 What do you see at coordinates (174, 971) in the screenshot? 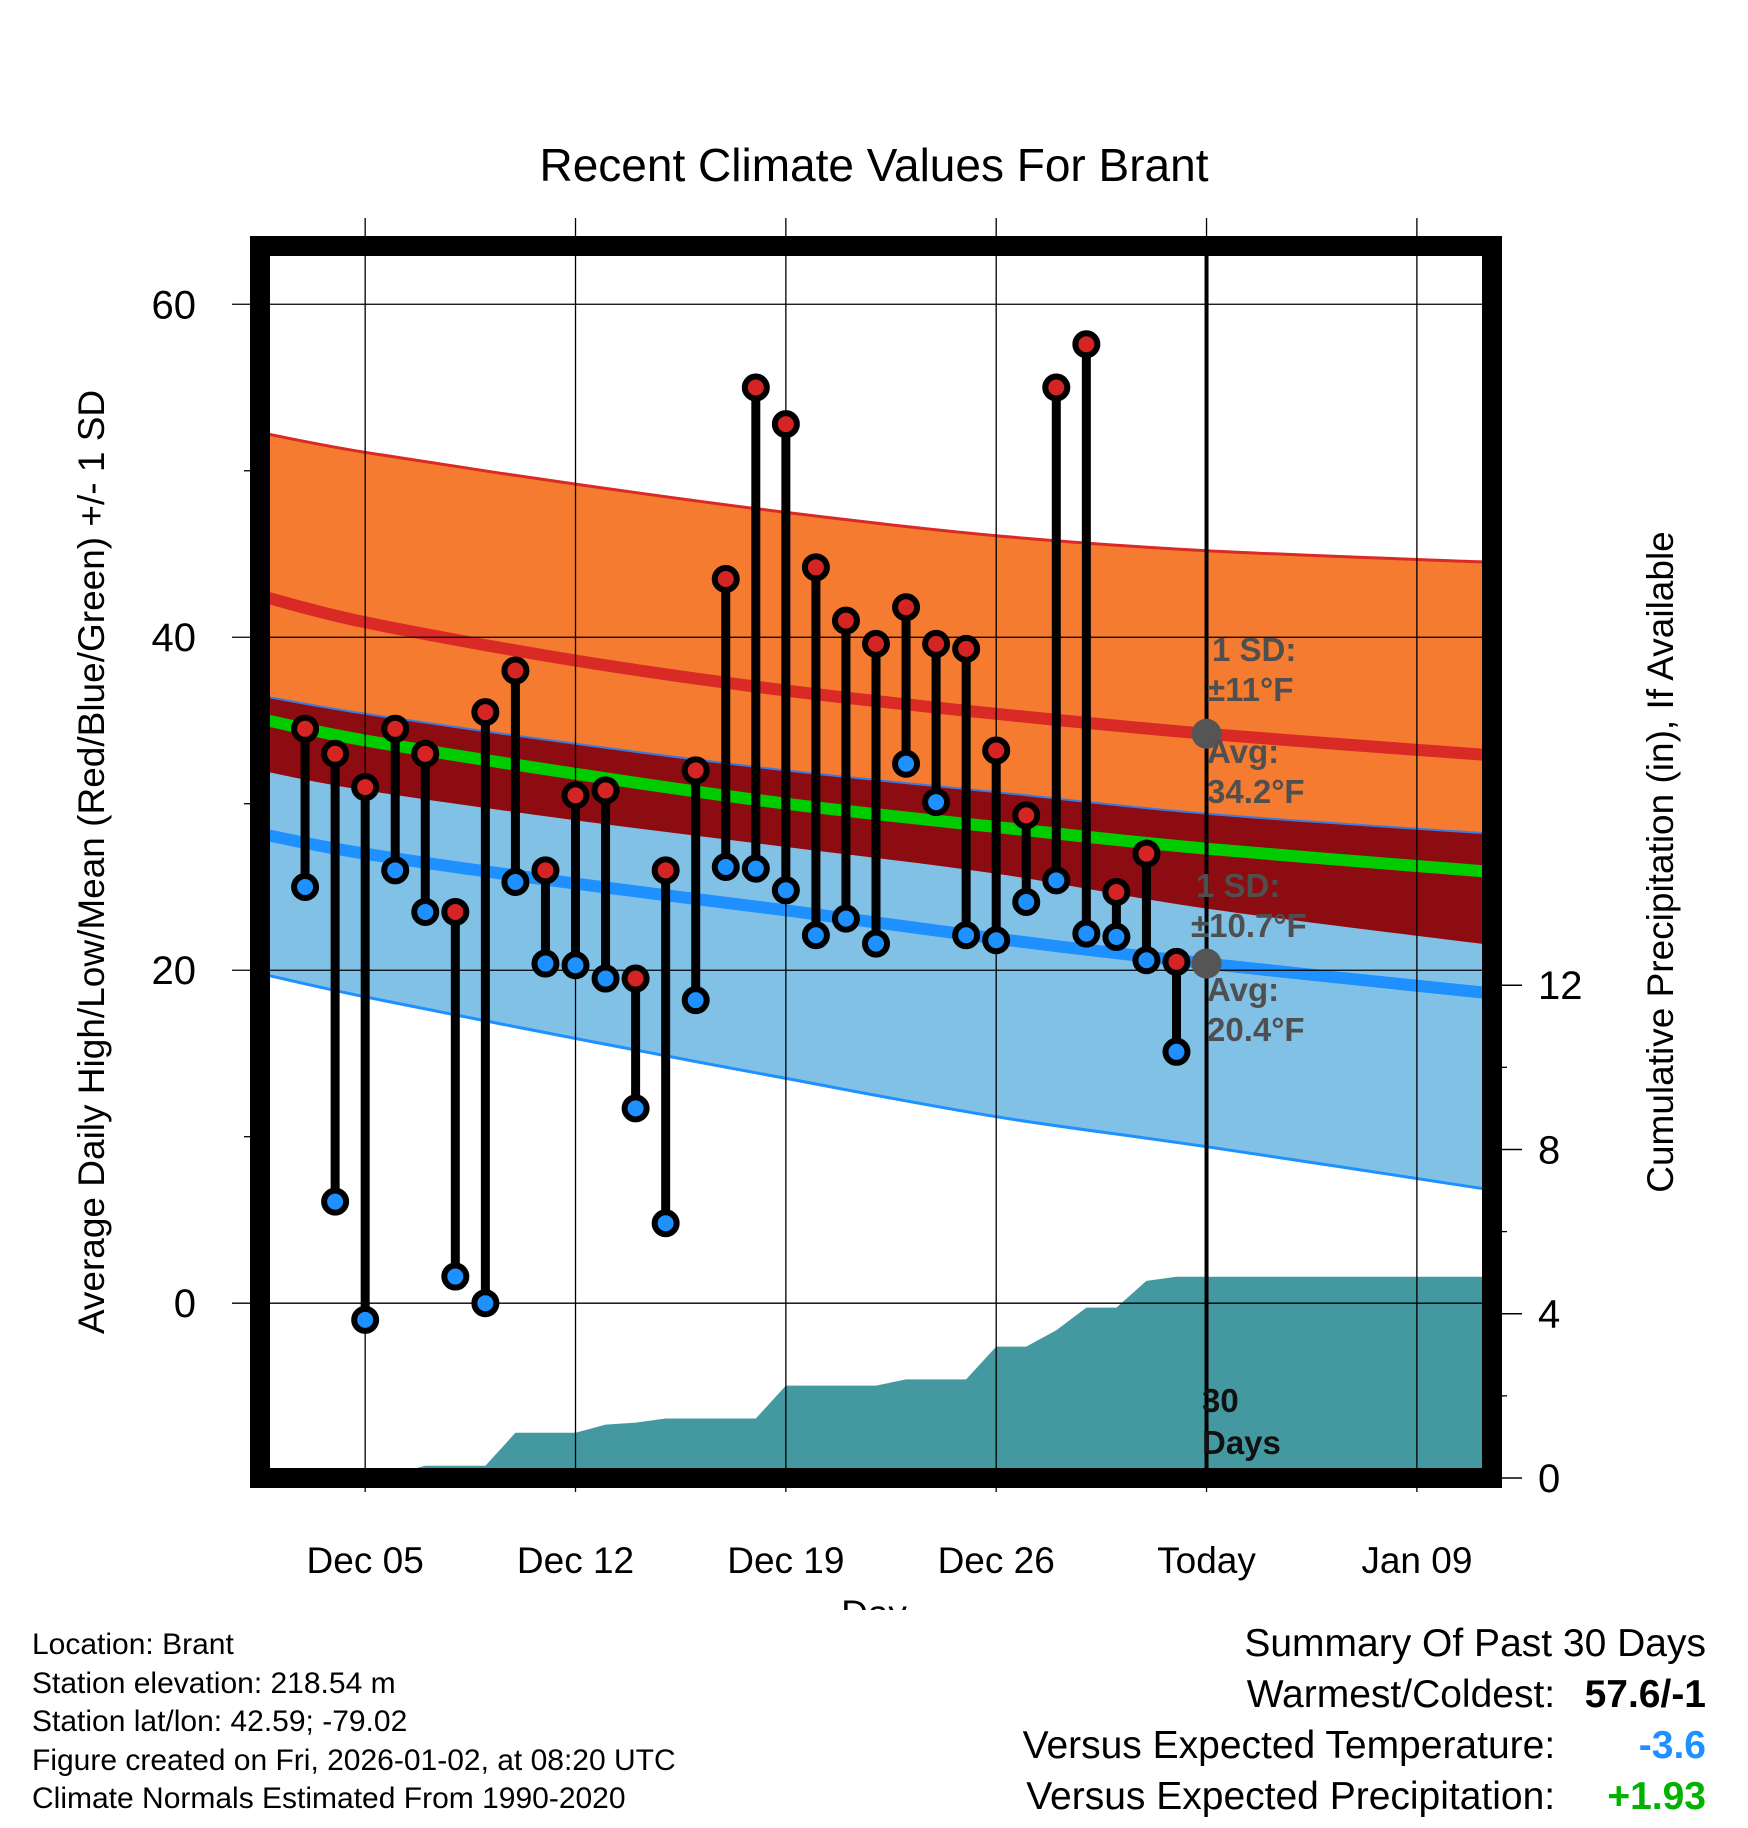
I see `y-tick-label: 20` at bounding box center [174, 971].